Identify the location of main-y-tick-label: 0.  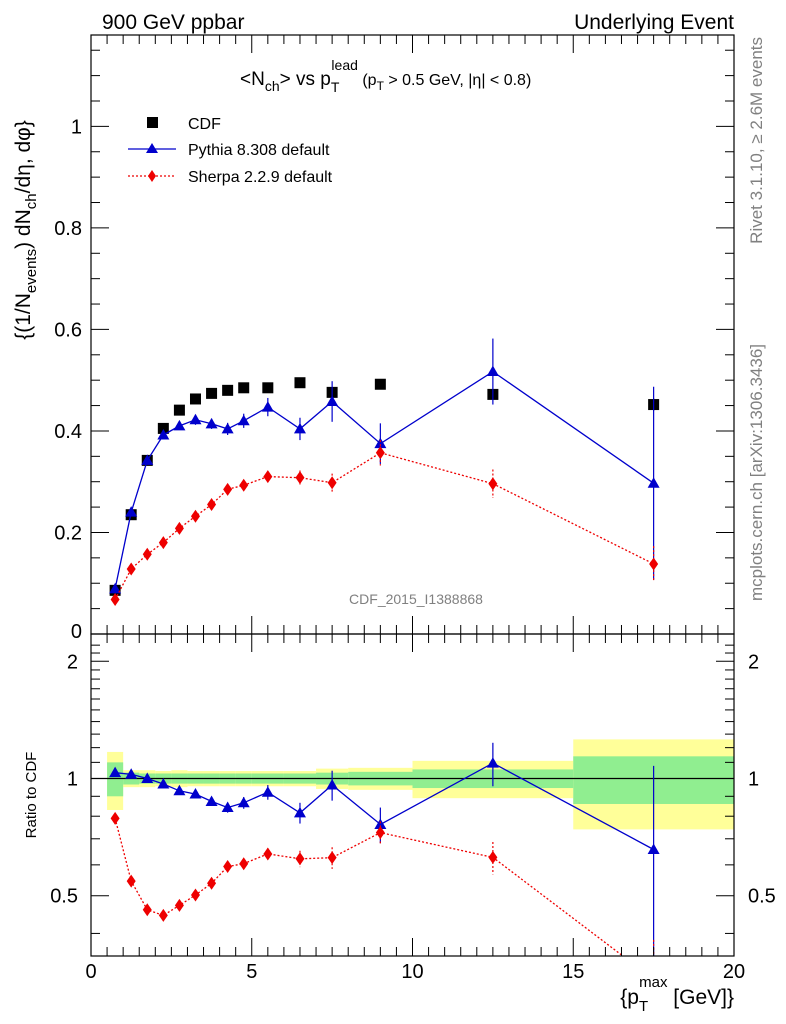
(76, 632).